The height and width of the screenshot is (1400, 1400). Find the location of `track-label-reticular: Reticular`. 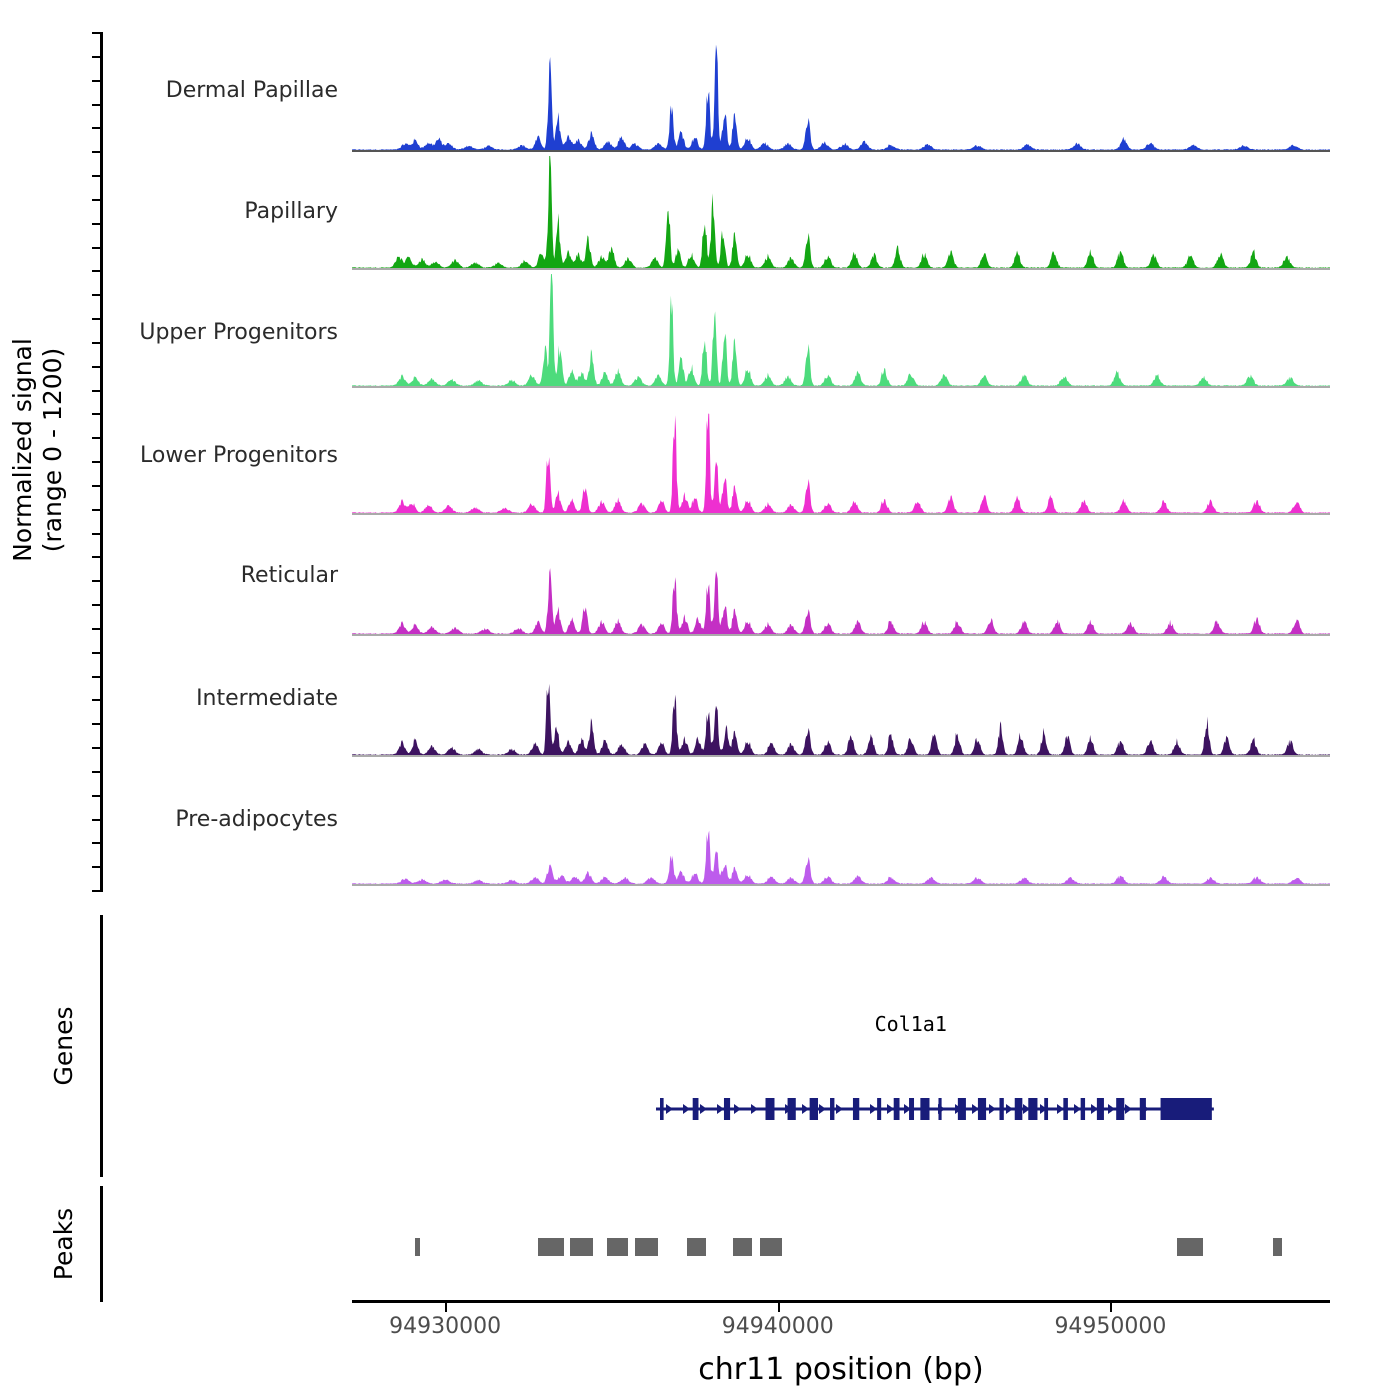

track-label-reticular: Reticular is located at coordinates (289, 575).